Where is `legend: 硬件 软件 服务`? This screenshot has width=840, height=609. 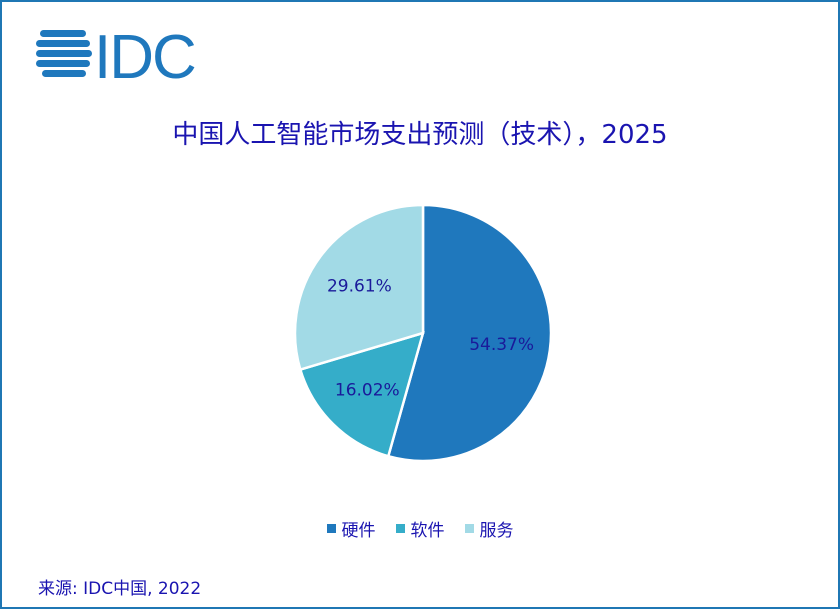 legend: 硬件 软件 服务 is located at coordinates (420, 528).